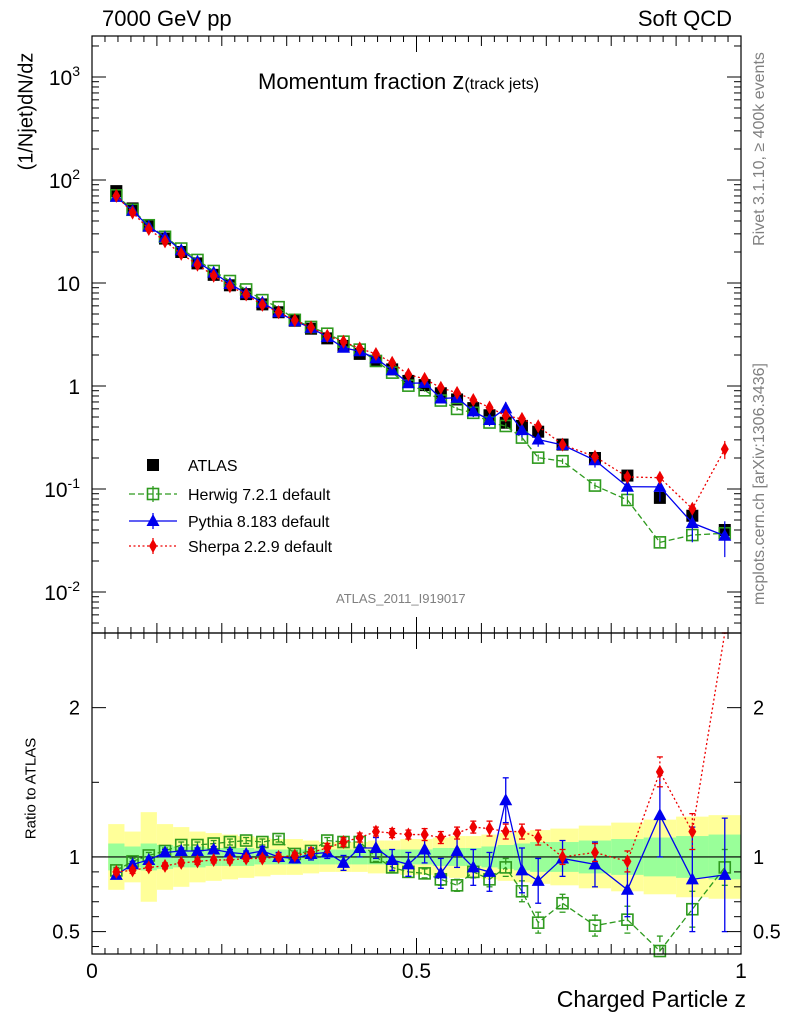 Image resolution: width=786 pixels, height=1024 pixels. Describe the element at coordinates (259, 495) in the screenshot. I see `legend-label: Herwig 7.2.1 default` at that location.